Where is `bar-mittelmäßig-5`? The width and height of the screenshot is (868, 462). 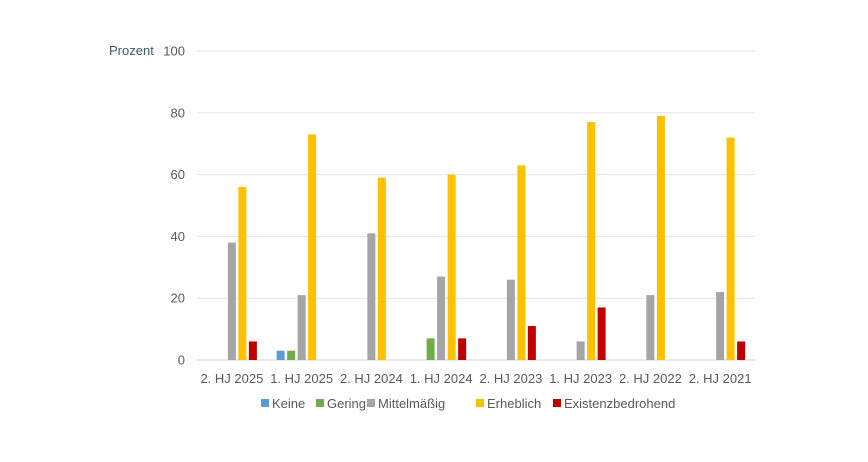
bar-mittelmäßig-5 is located at coordinates (580, 350).